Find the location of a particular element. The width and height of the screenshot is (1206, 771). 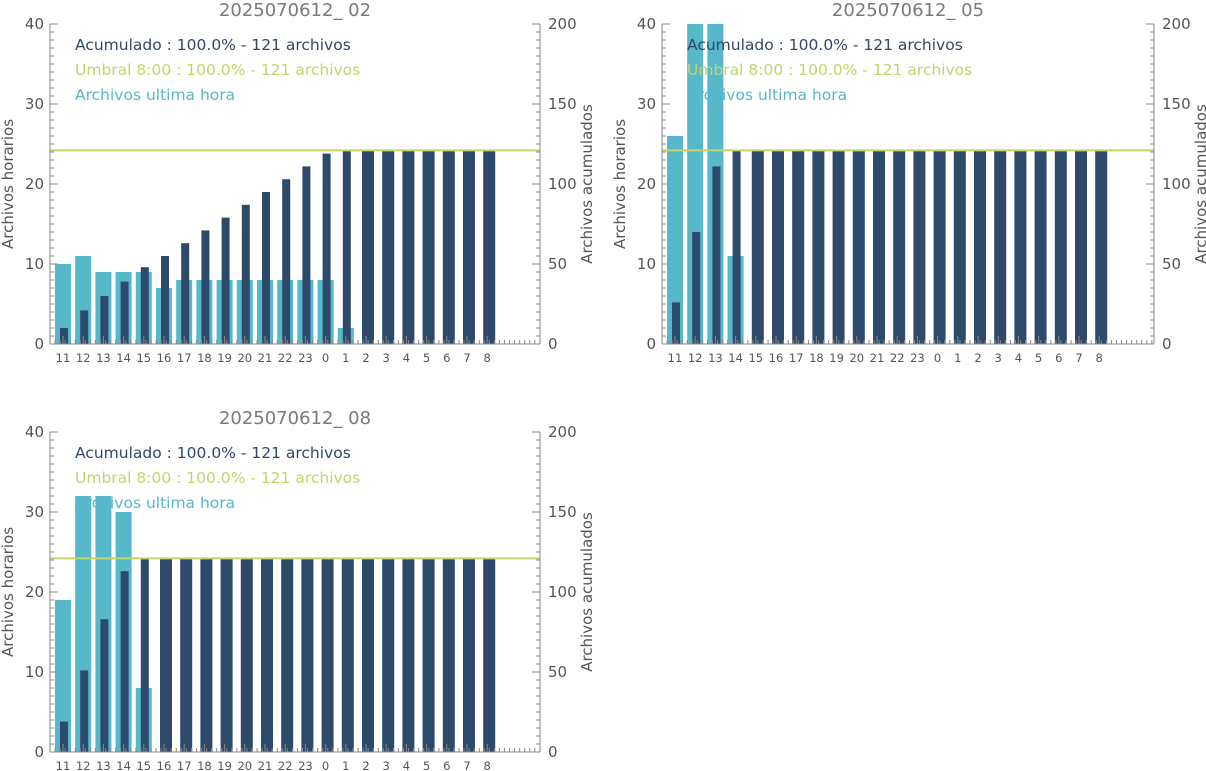

x-tick-label: 12 is located at coordinates (695, 358).